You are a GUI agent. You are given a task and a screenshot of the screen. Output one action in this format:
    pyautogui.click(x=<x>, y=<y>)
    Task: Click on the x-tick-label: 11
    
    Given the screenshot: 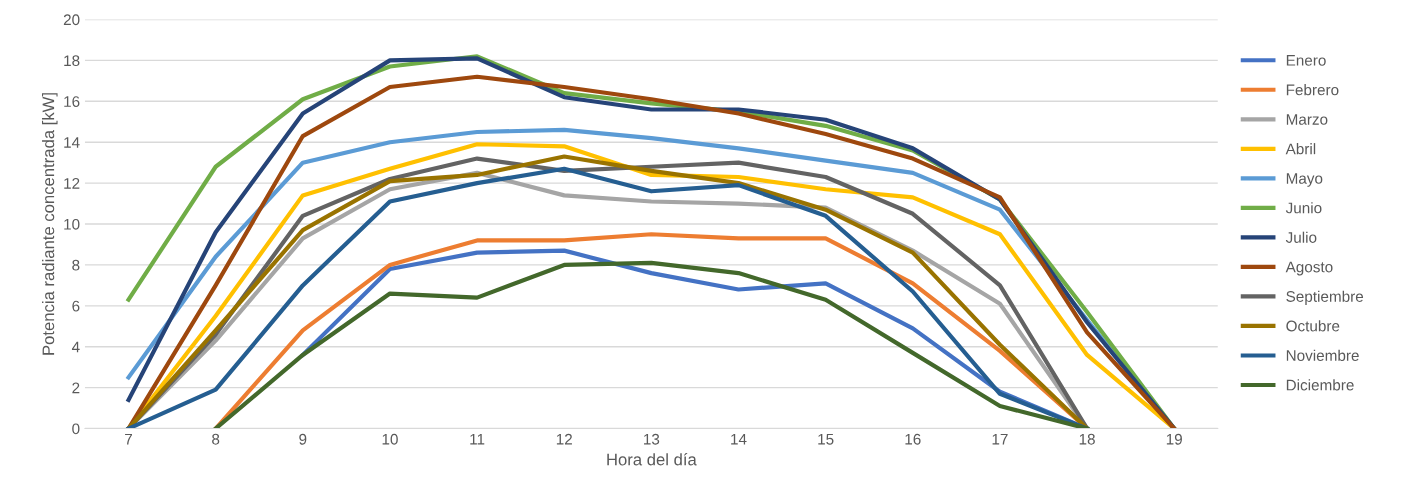 What is the action you would take?
    pyautogui.click(x=477, y=439)
    